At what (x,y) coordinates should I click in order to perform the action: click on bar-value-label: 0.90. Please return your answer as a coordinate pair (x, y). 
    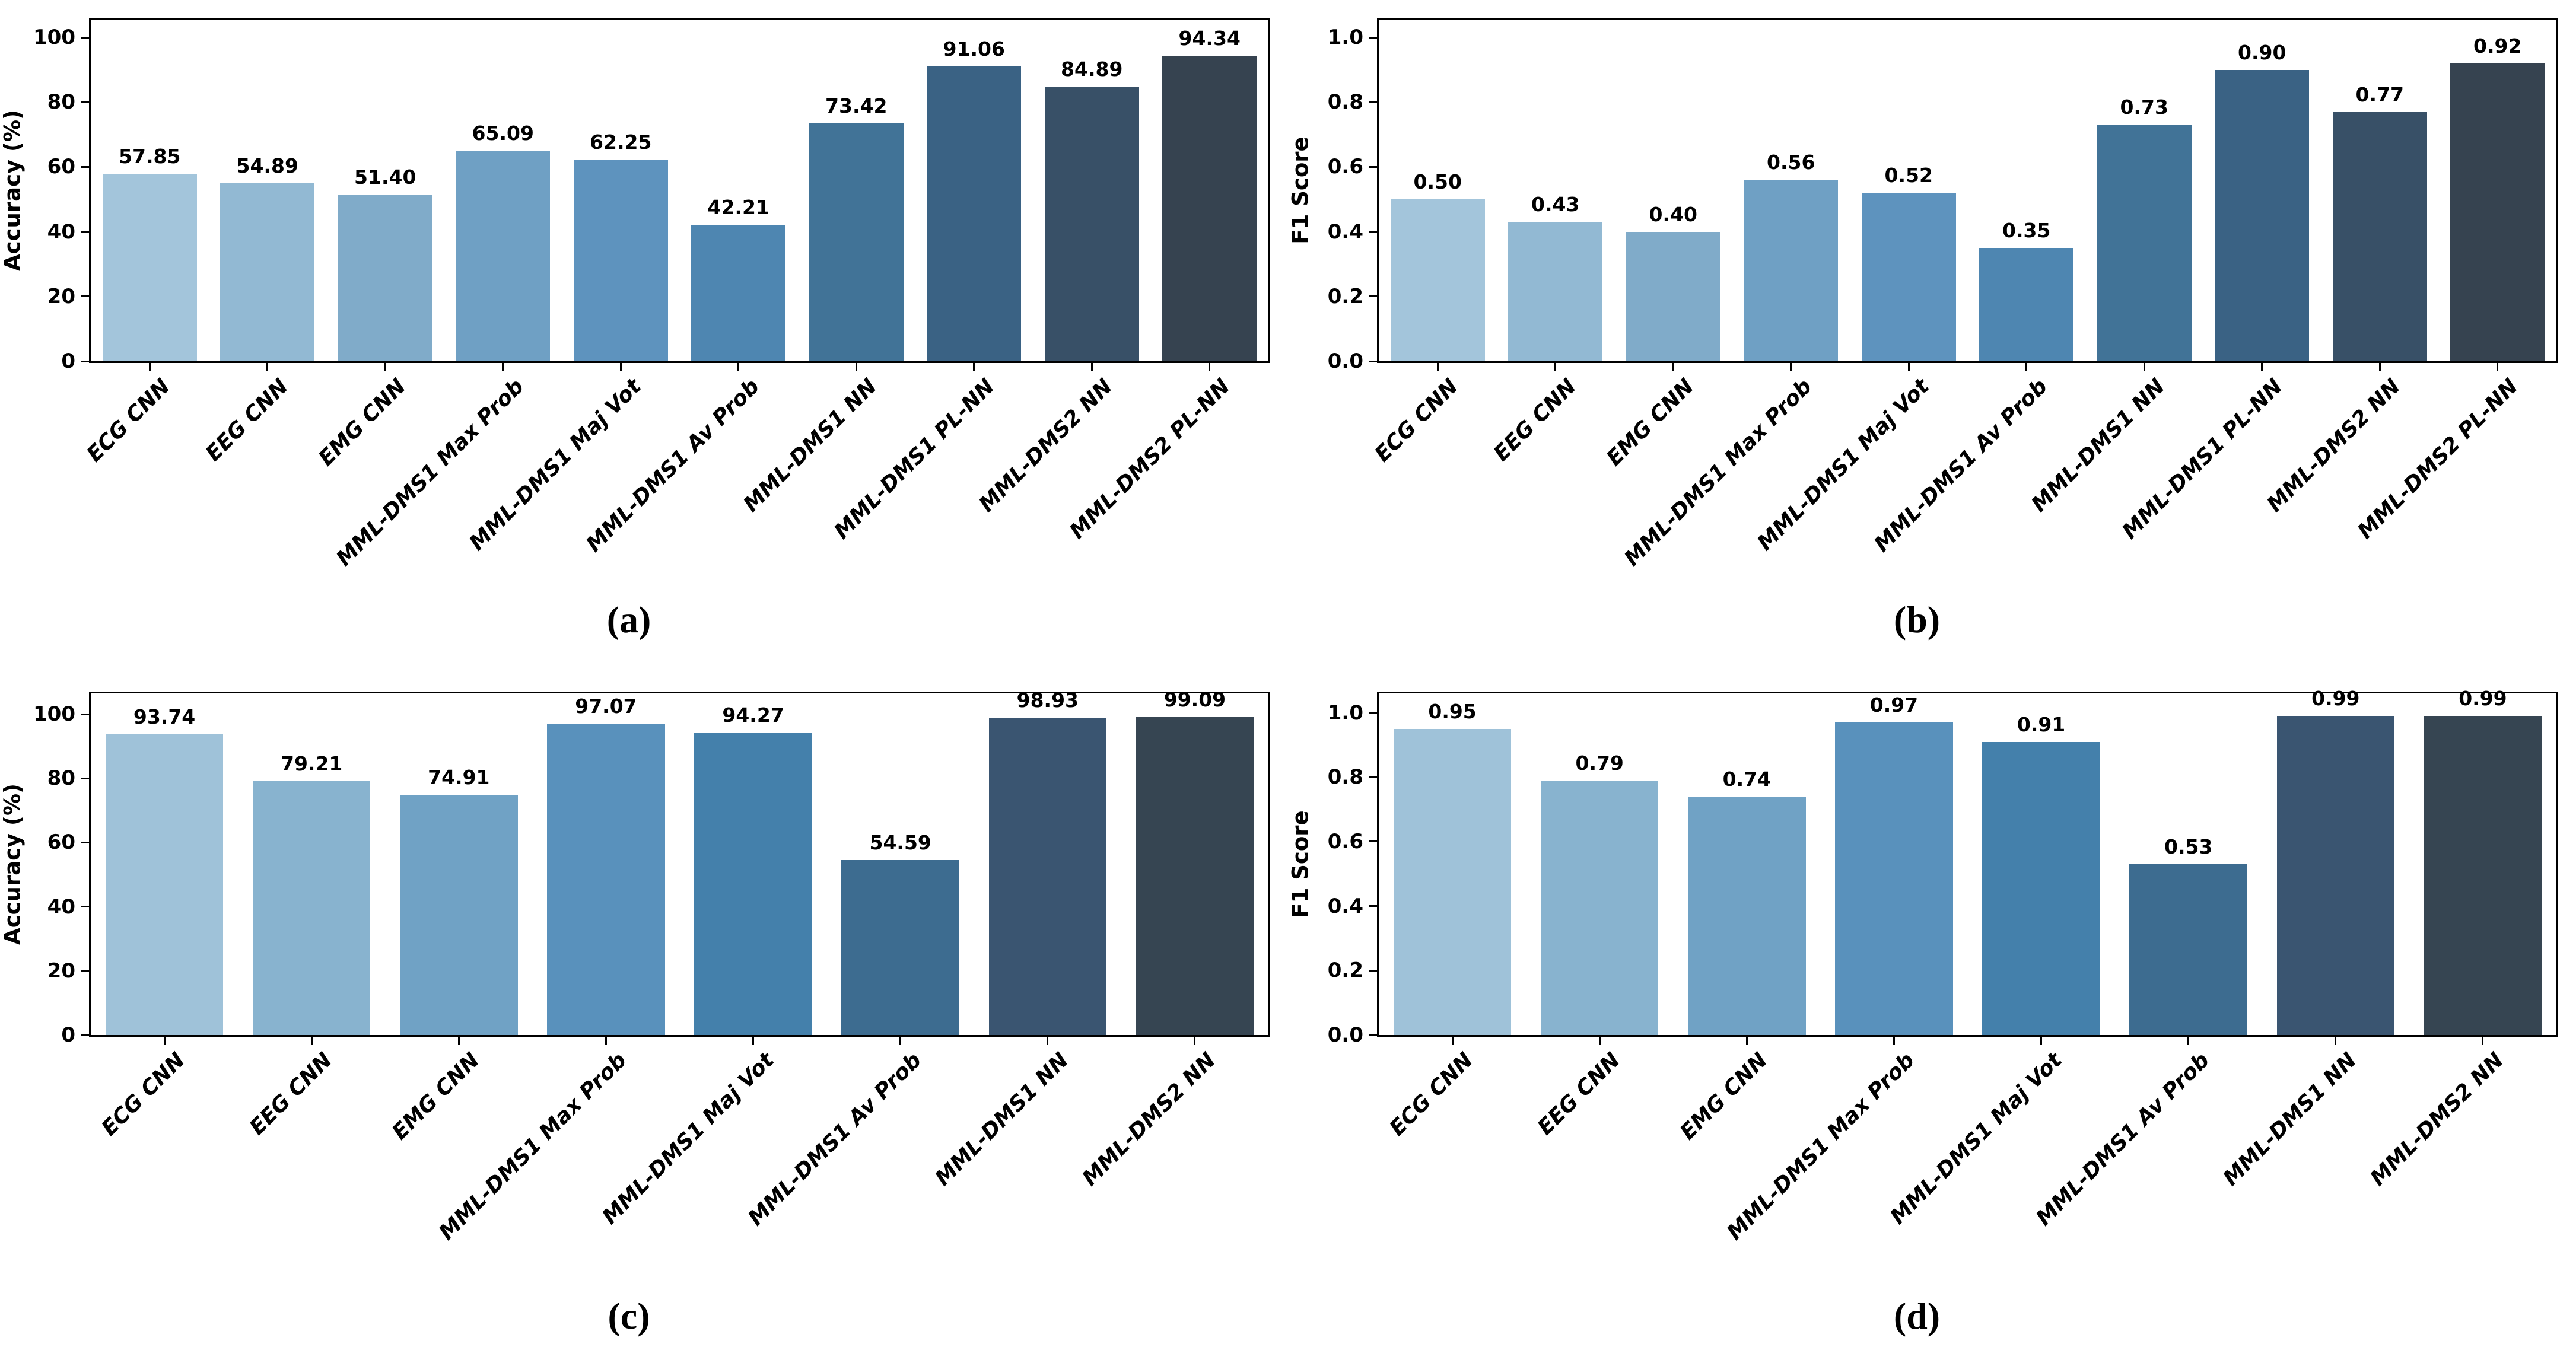
    Looking at the image, I should click on (2262, 52).